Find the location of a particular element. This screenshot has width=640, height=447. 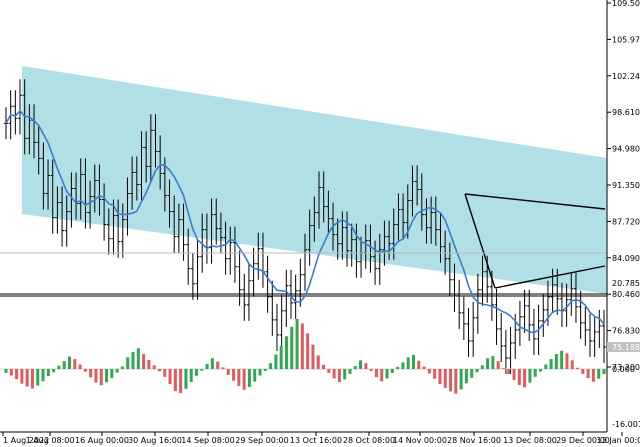

time-tick-label: 28 Nov 16:00 is located at coordinates (474, 440).